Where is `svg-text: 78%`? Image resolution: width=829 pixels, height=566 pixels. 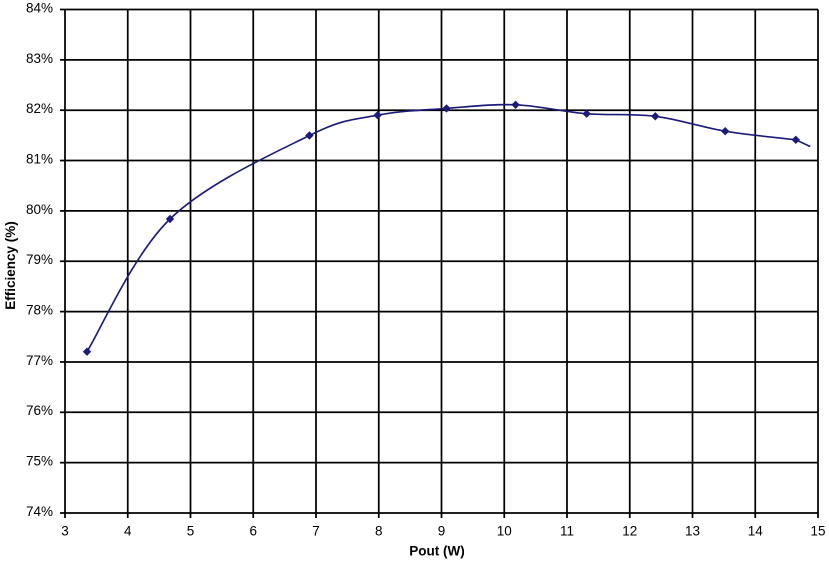
svg-text: 78% is located at coordinates (39, 310).